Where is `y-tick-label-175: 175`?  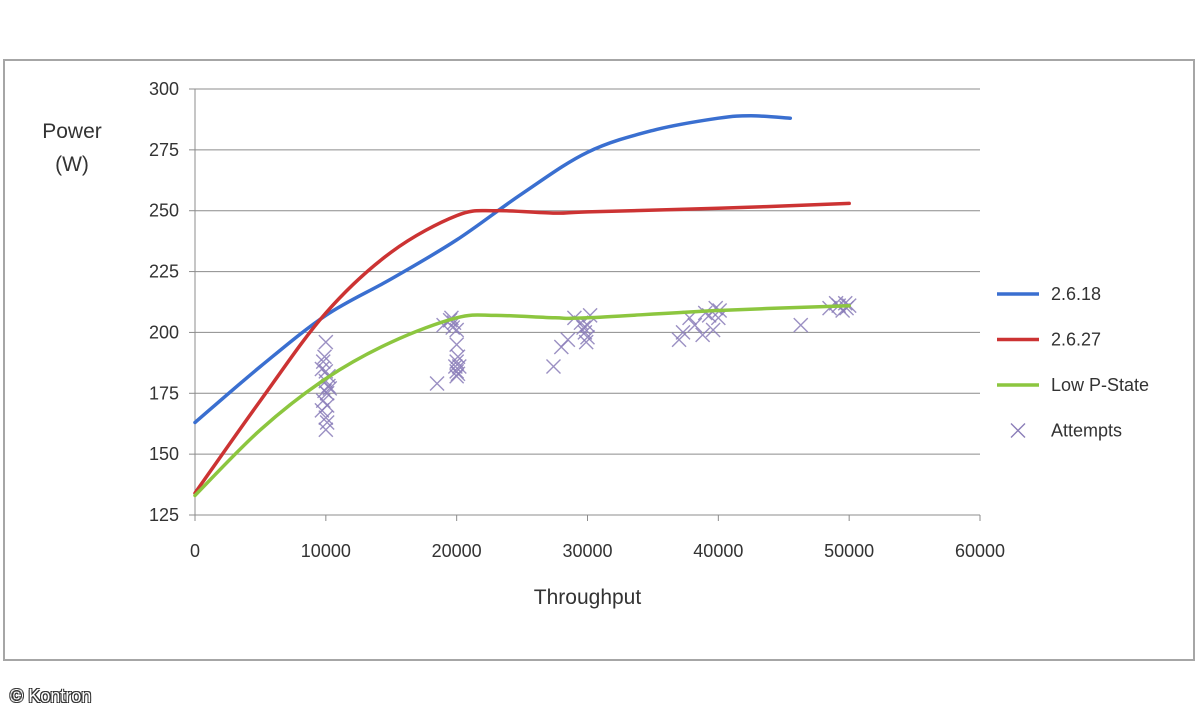 y-tick-label-175: 175 is located at coordinates (164, 393).